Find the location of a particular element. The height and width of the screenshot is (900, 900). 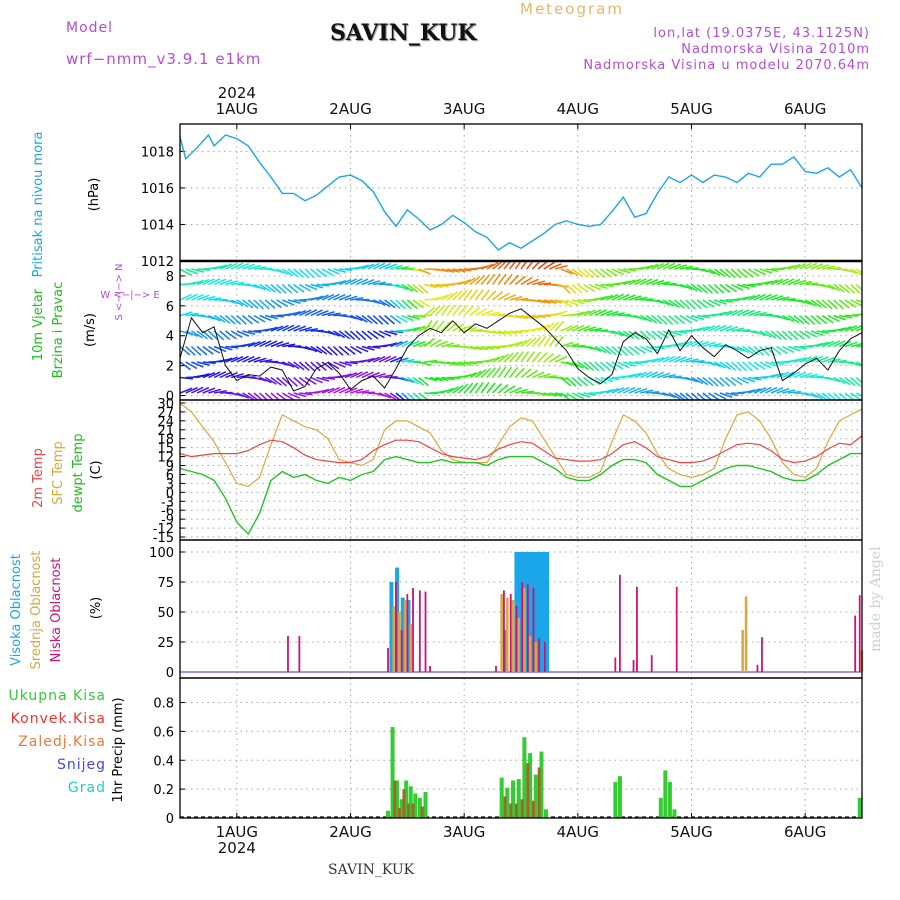

cloud-low-bar is located at coordinates (413, 630).